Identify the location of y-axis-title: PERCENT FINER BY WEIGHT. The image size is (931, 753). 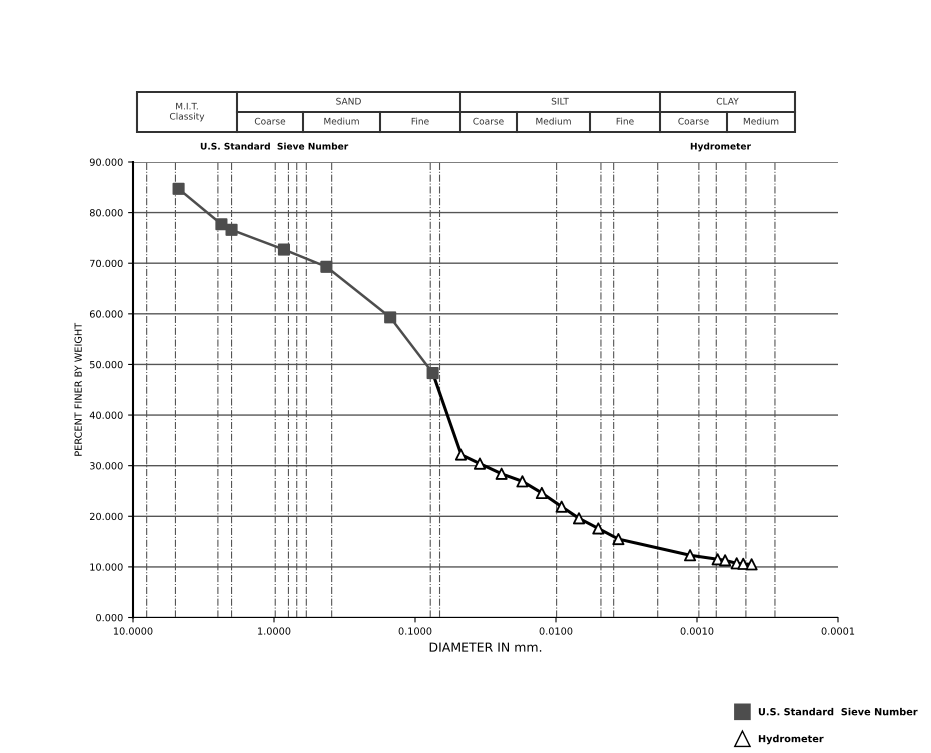
(78, 389).